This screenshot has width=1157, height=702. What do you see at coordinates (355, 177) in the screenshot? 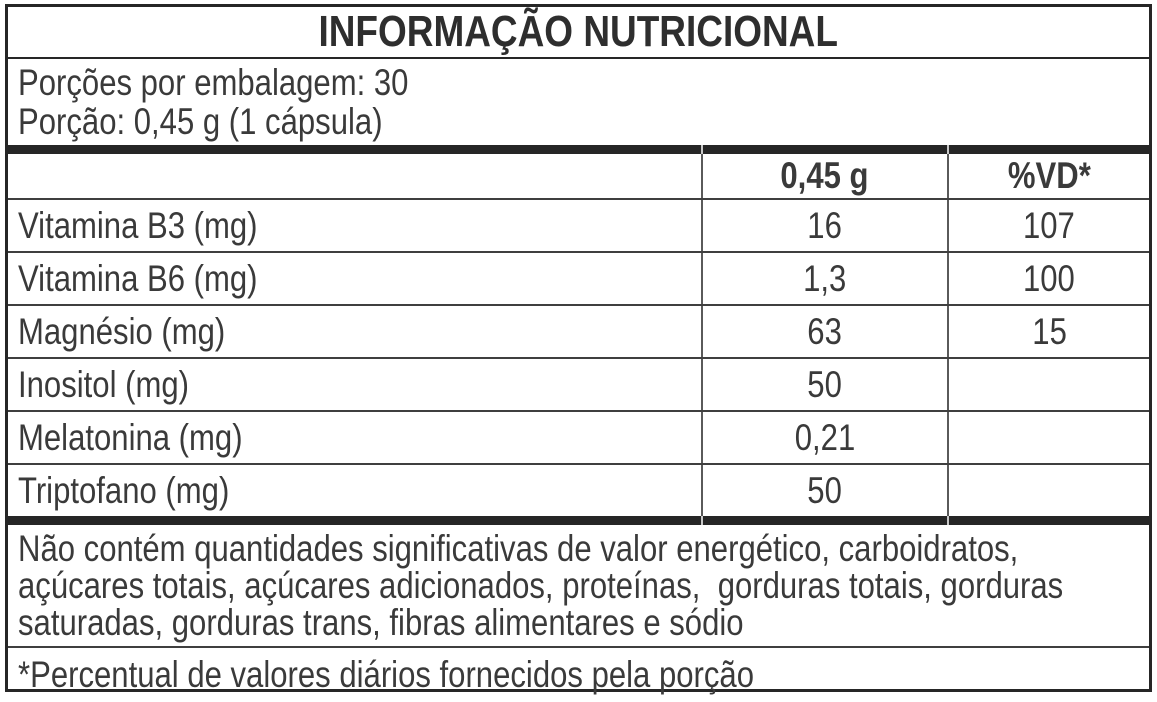
I see `nutrient-column-header` at bounding box center [355, 177].